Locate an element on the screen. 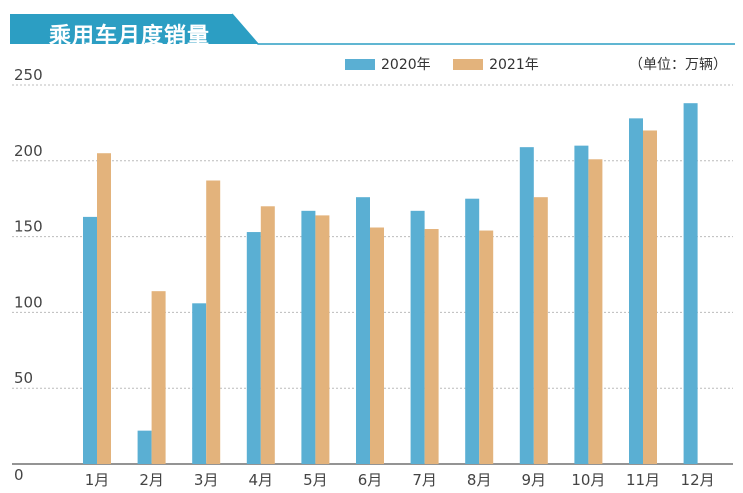 The image size is (743, 493). legend-item-2021: 2021年 is located at coordinates (496, 64).